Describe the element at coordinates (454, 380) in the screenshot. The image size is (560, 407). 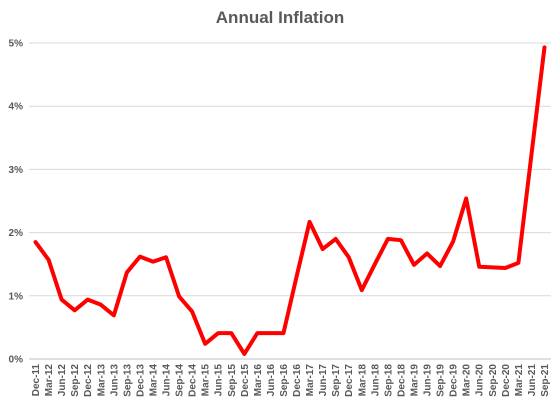
I see `x-tick-label: Dec-19` at that location.